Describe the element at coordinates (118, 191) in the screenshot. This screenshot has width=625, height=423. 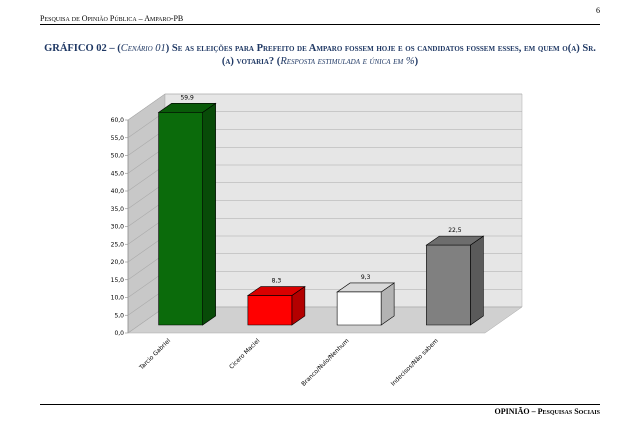
I see `y-tick-label: 40,0` at that location.